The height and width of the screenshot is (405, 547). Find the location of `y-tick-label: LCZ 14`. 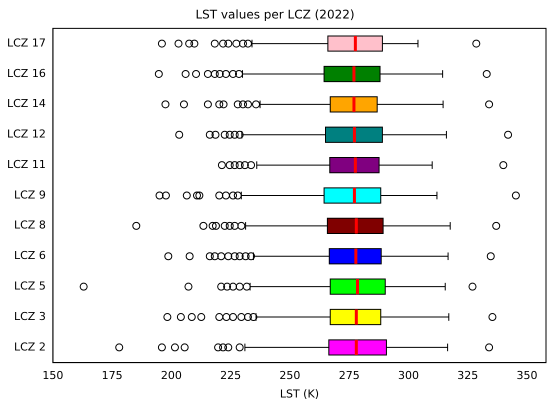

y-tick-label: LCZ 14 is located at coordinates (26, 103).